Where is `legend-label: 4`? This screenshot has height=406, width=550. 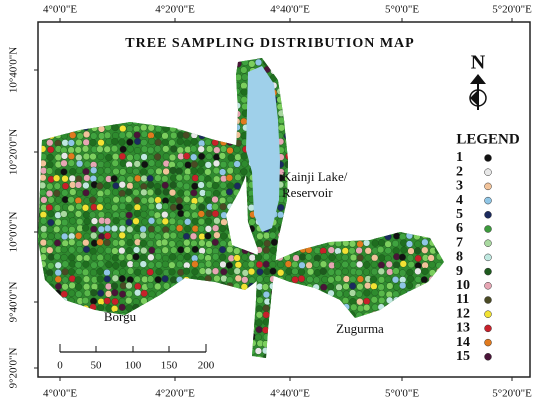
legend-label: 4 is located at coordinates (459, 200).